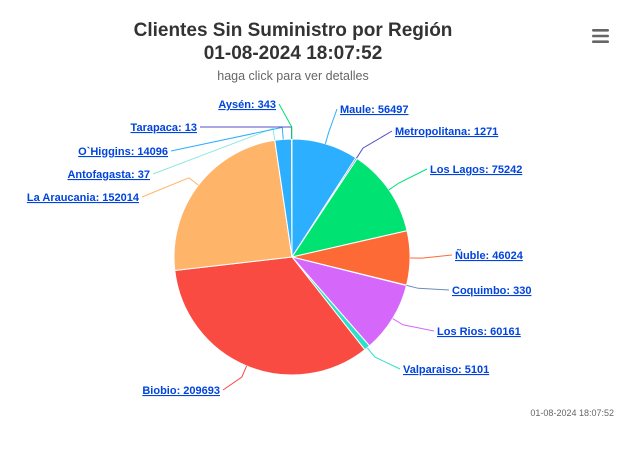 The height and width of the screenshot is (451, 630). Describe the element at coordinates (83, 198) in the screenshot. I see `data-label-la-araucania: La Araucania: 152014` at that location.